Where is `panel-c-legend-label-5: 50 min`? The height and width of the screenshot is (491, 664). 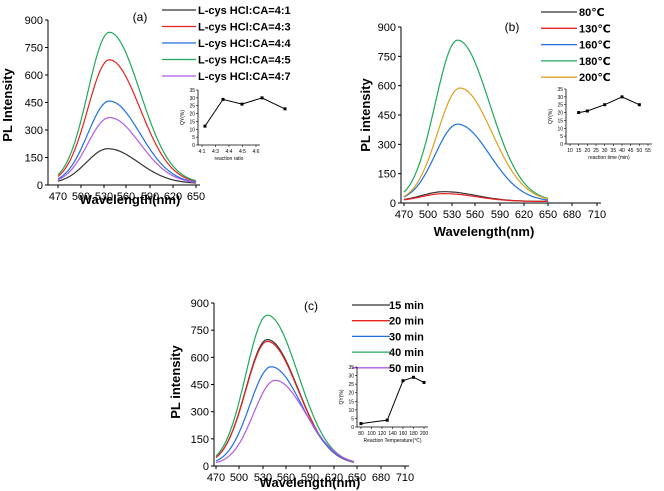
panel-c-legend-label-5: 50 min is located at coordinates (406, 369).